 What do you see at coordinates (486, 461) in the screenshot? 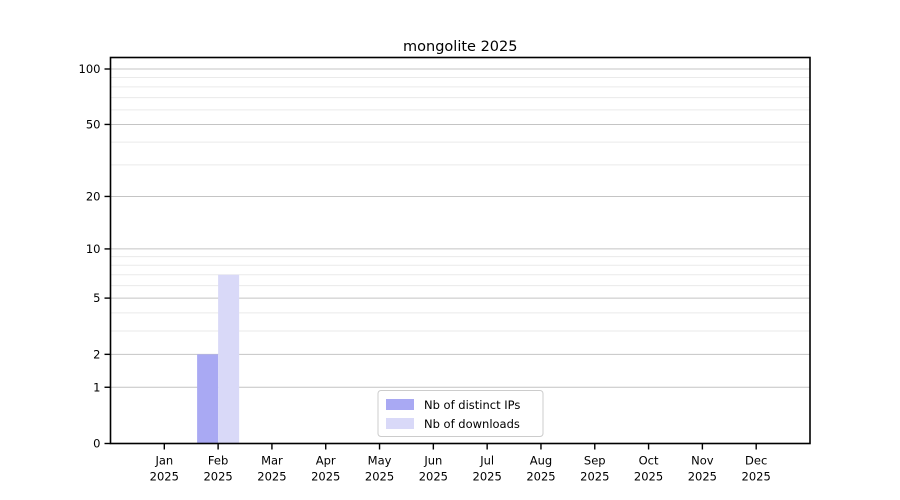
I see `x-tick-label-month: Jul` at bounding box center [486, 461].